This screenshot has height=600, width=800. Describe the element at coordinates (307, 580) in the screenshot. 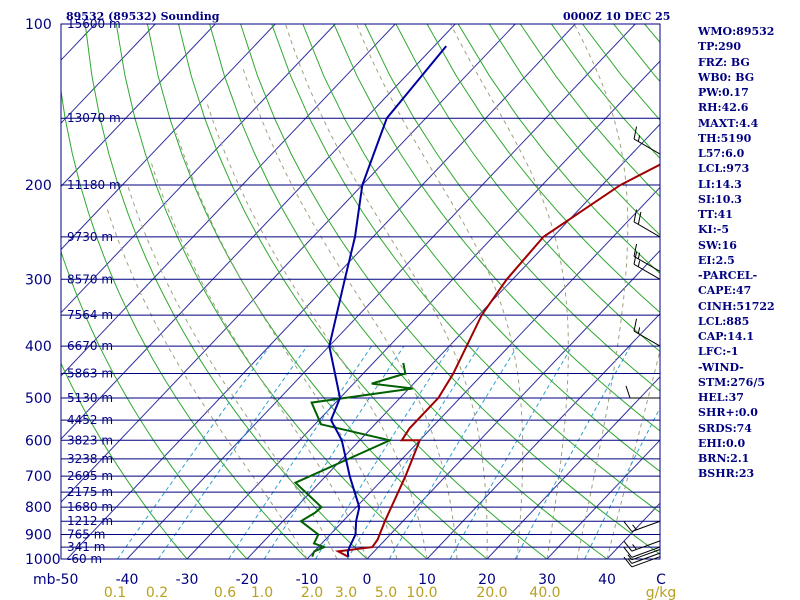

I see `temperature-tick: -10` at that location.